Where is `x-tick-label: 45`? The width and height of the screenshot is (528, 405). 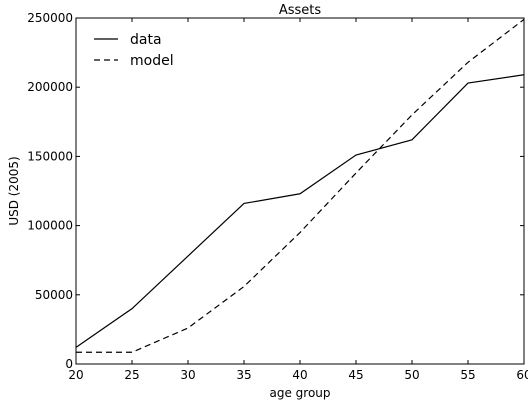 x-tick-label: 45 is located at coordinates (355, 375).